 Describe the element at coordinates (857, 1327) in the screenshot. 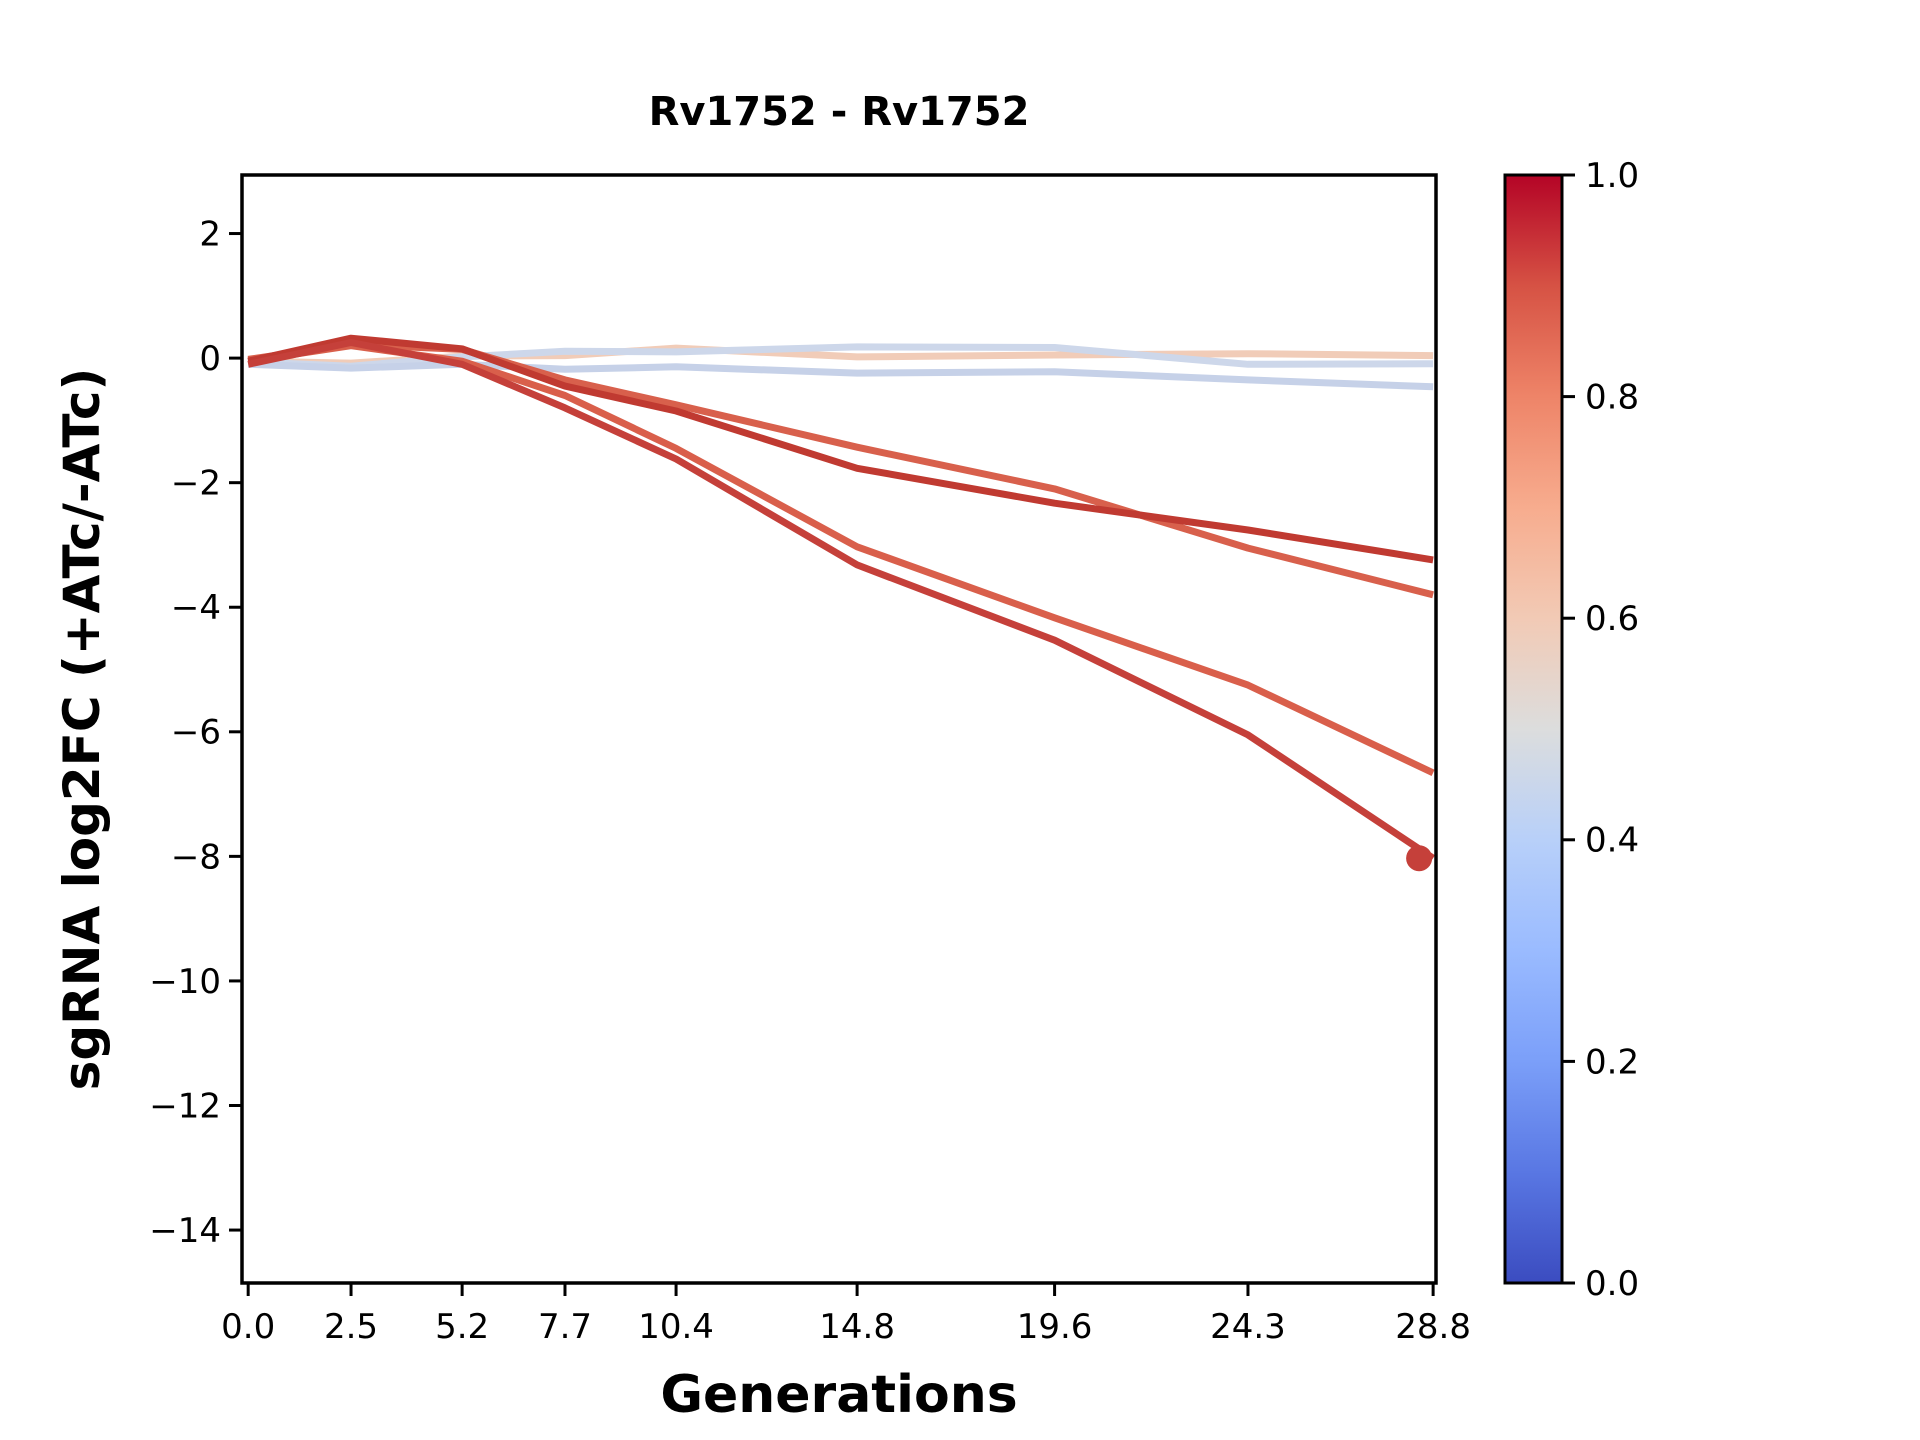

I see `x-tick-label: 14.8` at that location.